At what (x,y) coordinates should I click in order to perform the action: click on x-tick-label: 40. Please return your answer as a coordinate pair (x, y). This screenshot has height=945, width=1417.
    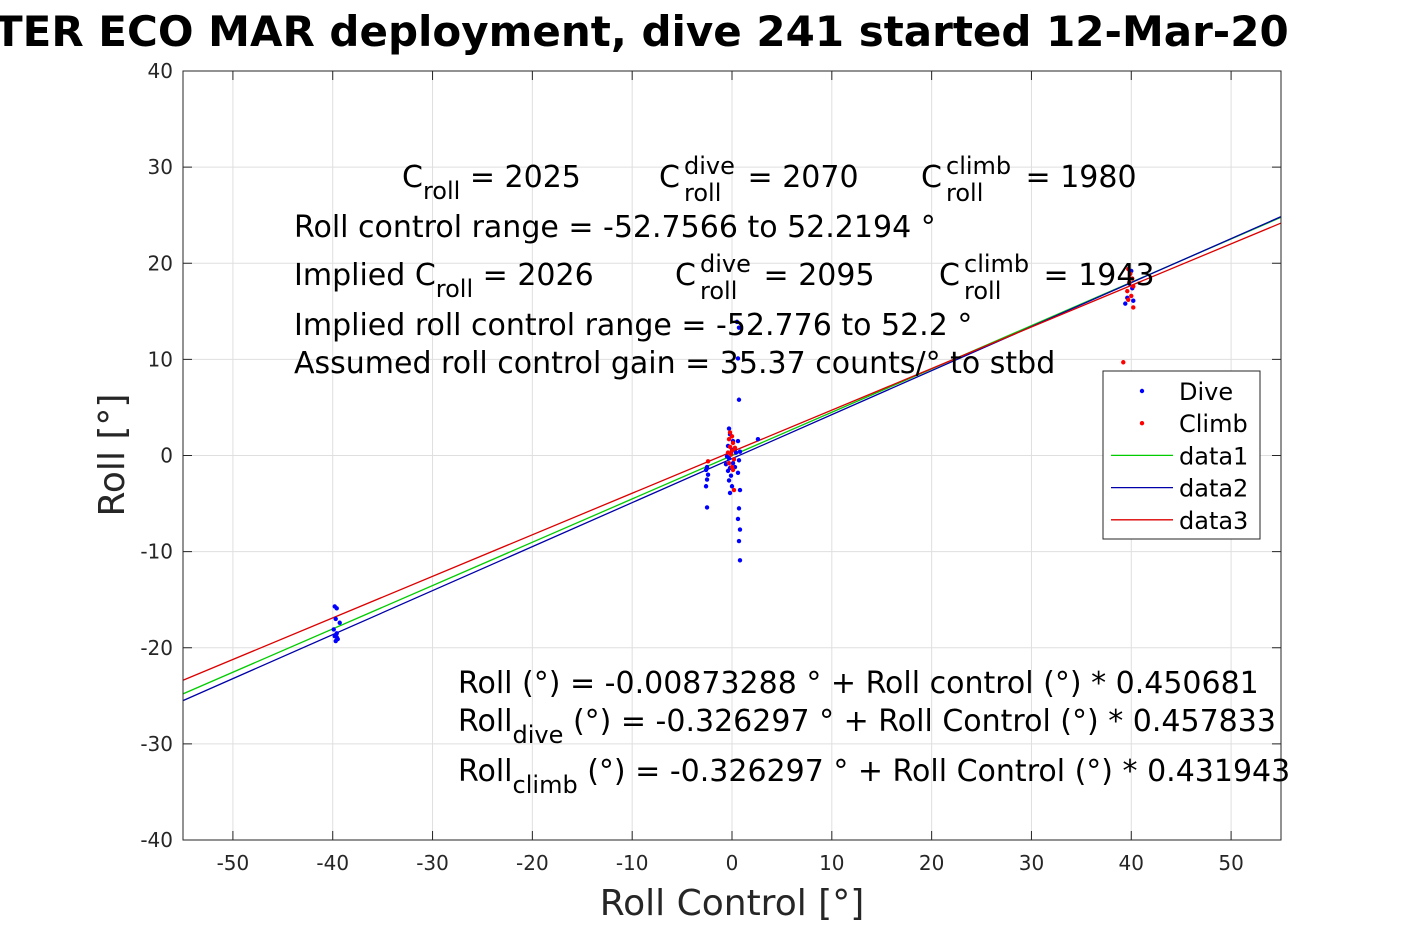
    Looking at the image, I should click on (1131, 863).